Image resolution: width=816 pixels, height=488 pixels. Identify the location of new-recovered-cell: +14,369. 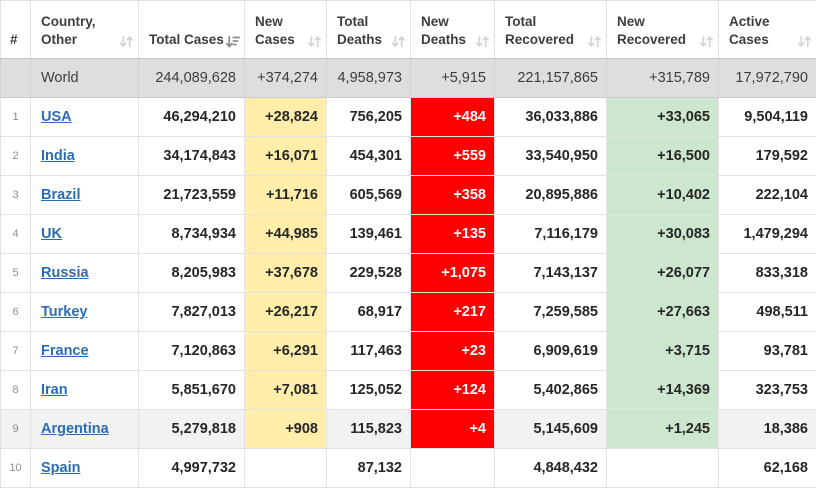
(663, 390).